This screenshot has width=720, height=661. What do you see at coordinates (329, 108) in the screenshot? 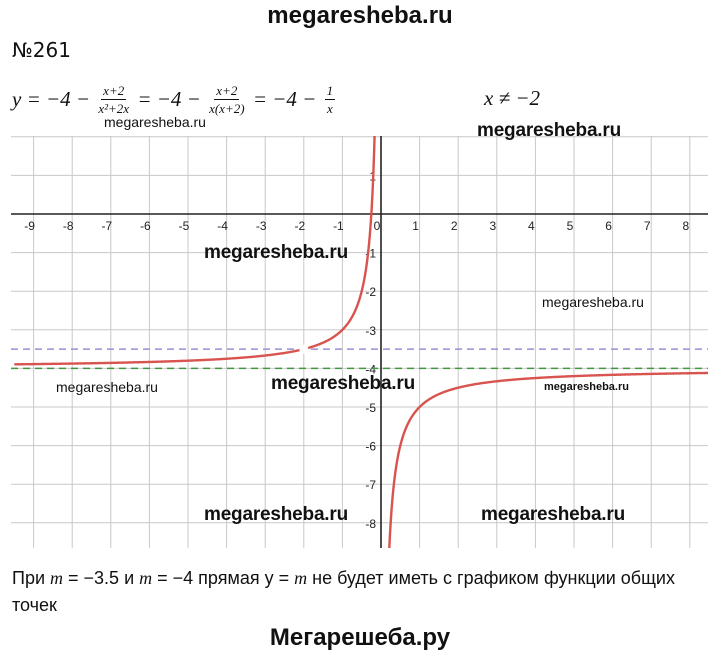
I see `fraction-3-denominator: x` at bounding box center [329, 108].